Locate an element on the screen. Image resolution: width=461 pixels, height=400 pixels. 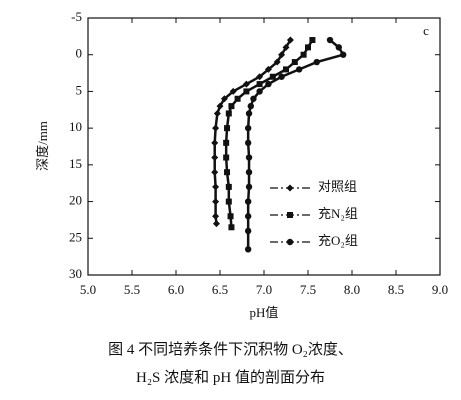
y-tick-label: 0 is located at coordinates (79, 53).